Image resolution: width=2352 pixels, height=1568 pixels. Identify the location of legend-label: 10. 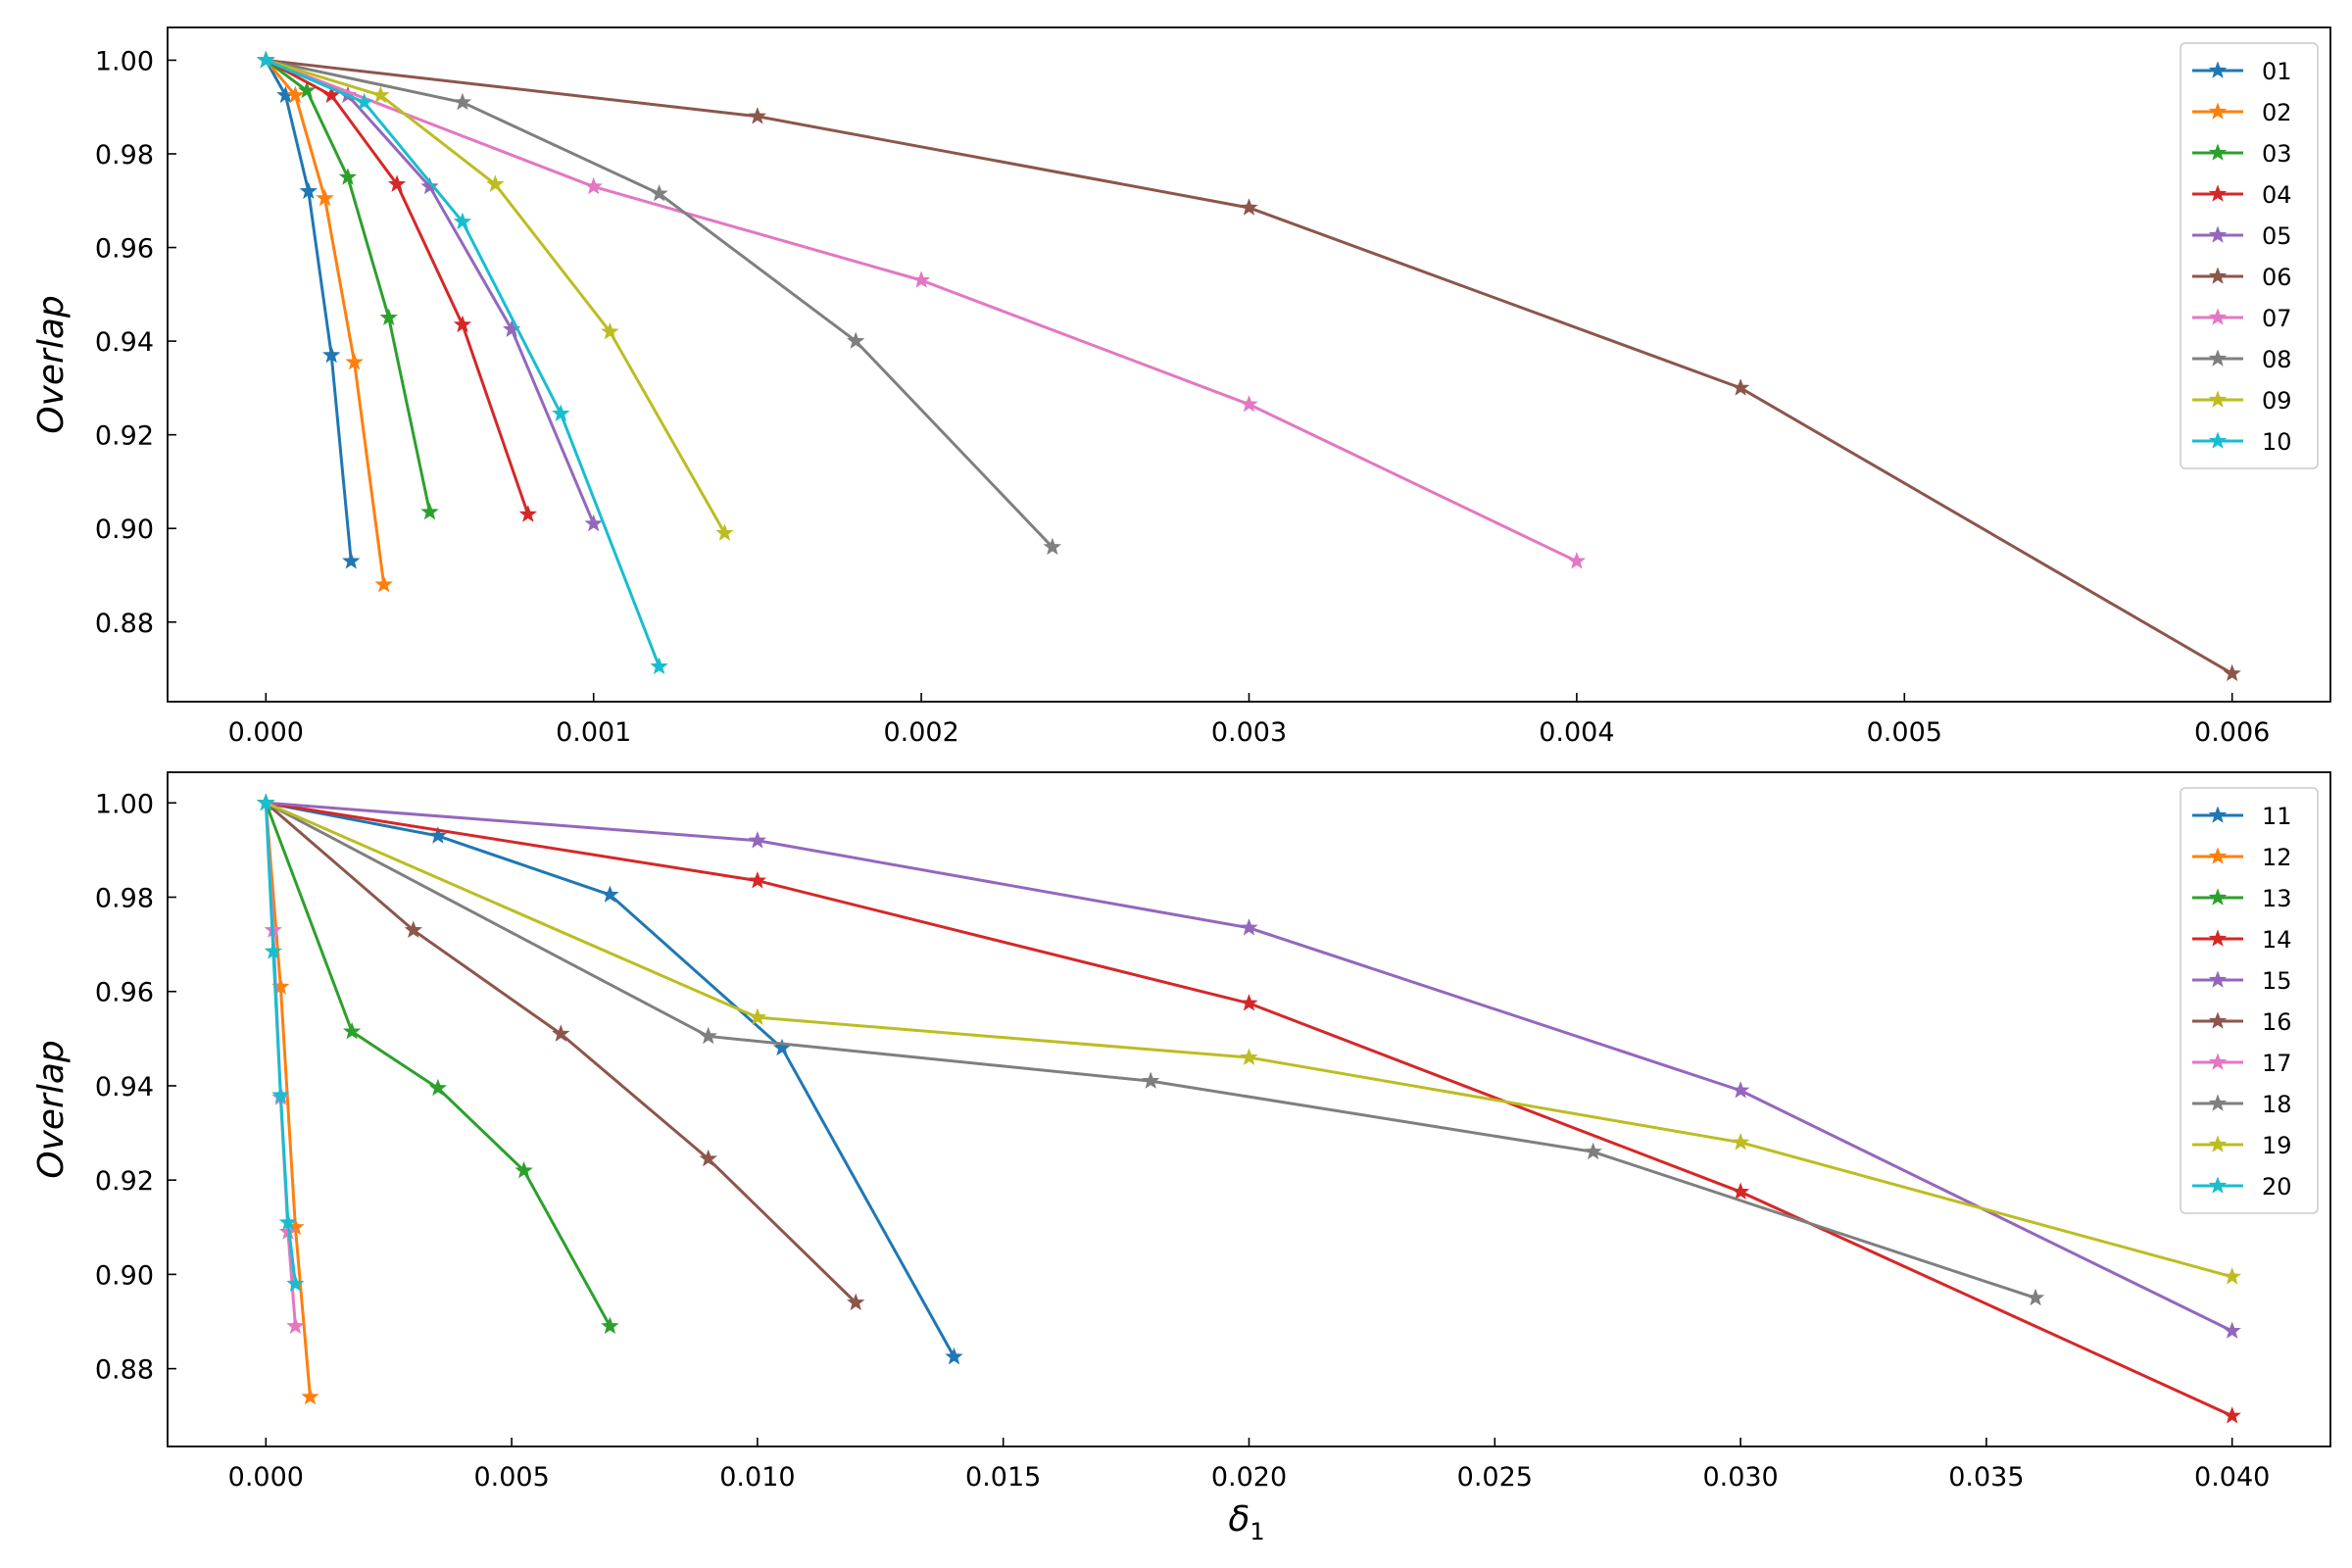
(2277, 442).